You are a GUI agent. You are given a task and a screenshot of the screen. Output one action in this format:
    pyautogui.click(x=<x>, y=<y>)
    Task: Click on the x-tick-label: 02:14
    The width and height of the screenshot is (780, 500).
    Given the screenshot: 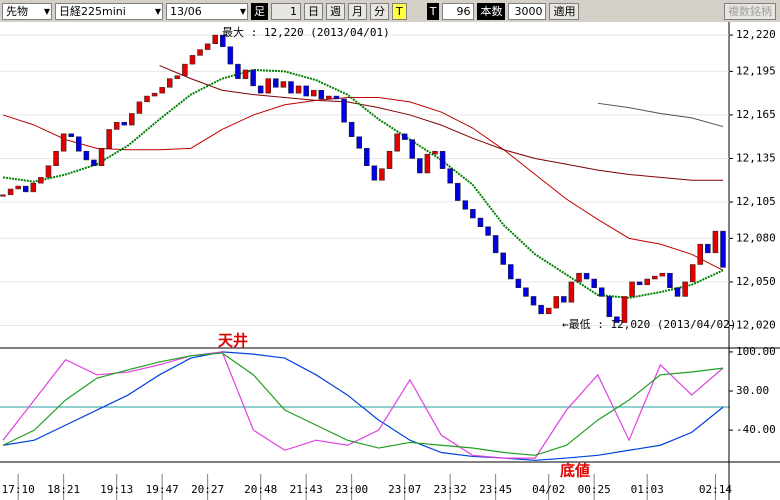 What is the action you would take?
    pyautogui.click(x=715, y=489)
    